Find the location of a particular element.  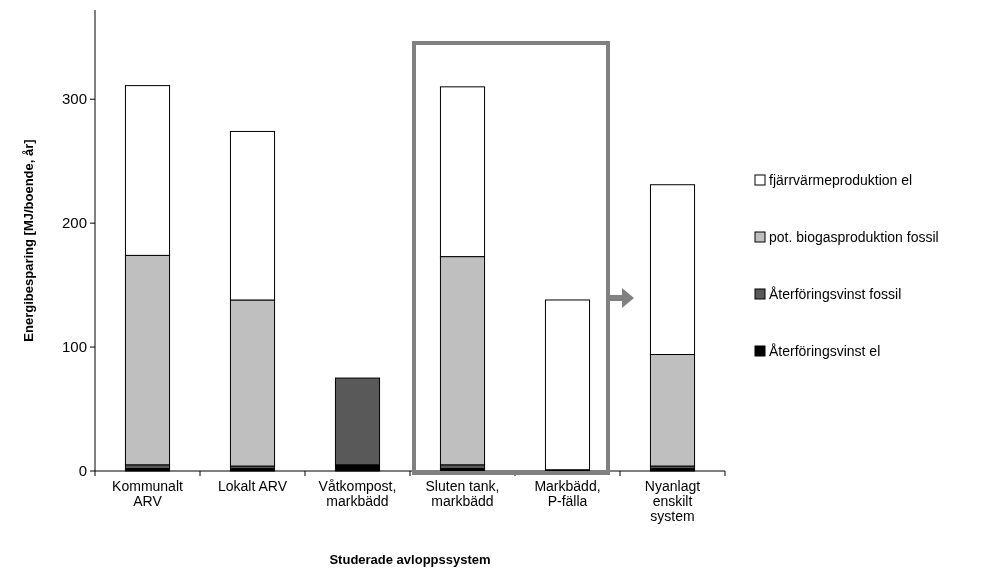

x-tick-label: Lokalt ARV is located at coordinates (252, 486).